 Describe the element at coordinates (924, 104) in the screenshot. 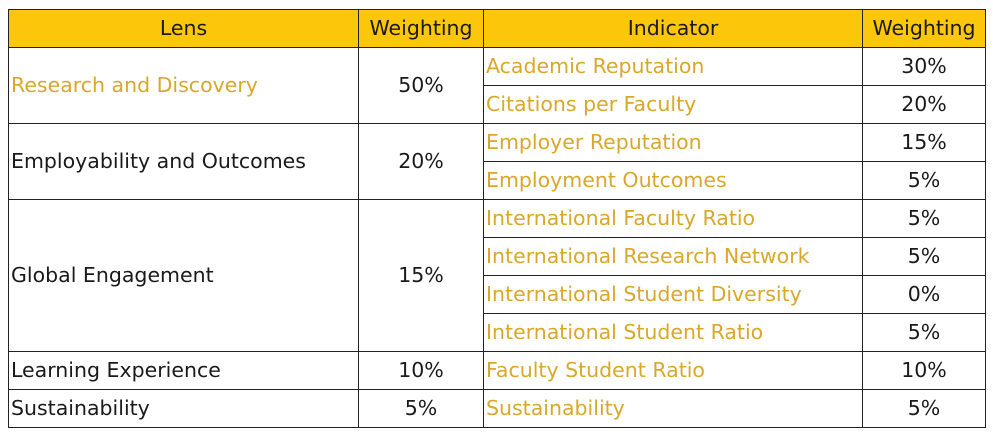

I see `indicator-weight: 20%` at that location.